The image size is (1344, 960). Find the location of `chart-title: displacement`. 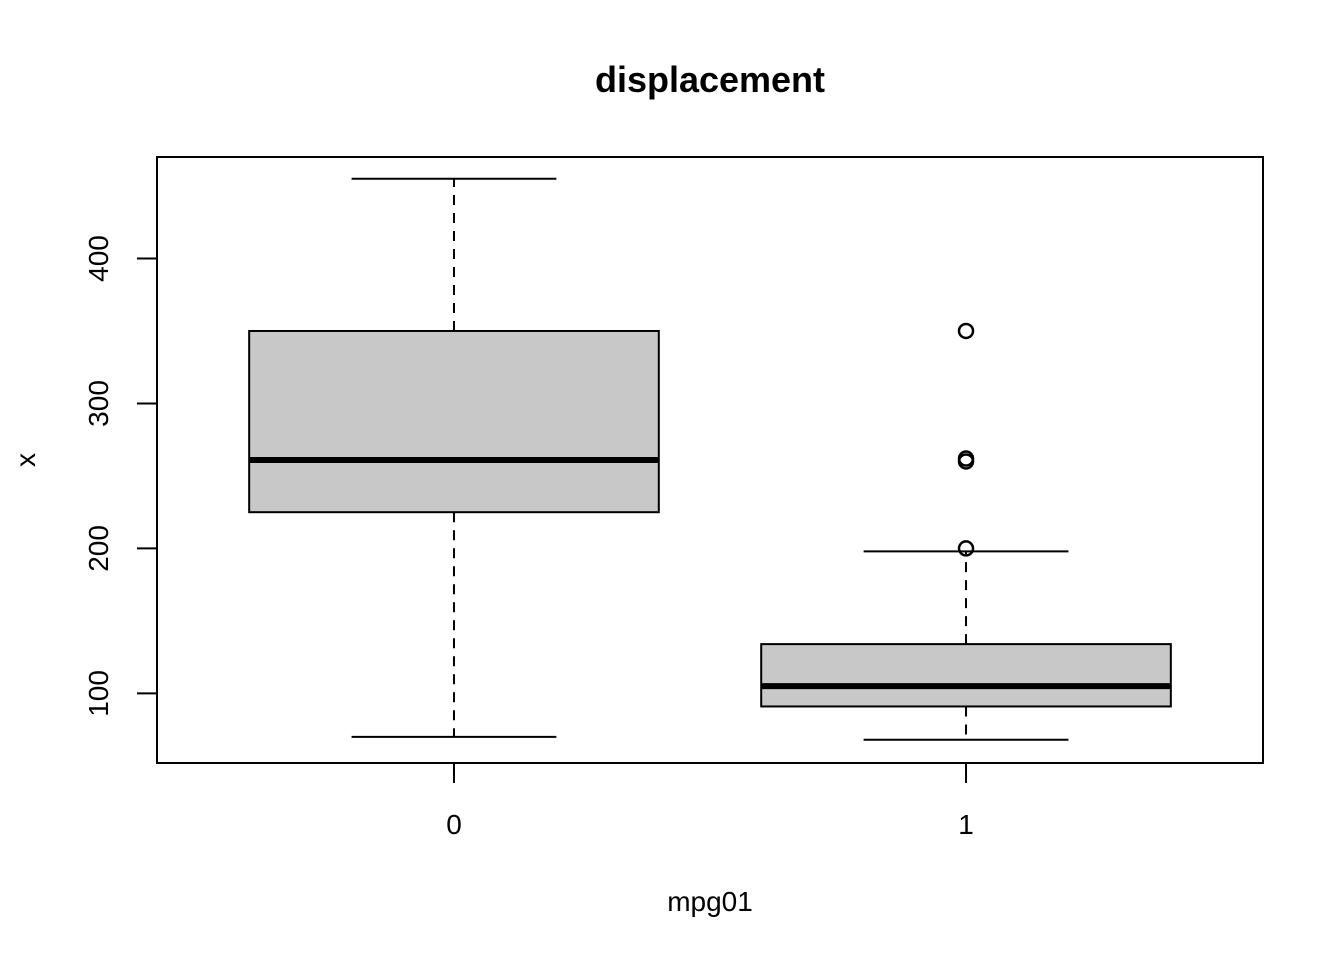

chart-title: displacement is located at coordinates (710, 79).